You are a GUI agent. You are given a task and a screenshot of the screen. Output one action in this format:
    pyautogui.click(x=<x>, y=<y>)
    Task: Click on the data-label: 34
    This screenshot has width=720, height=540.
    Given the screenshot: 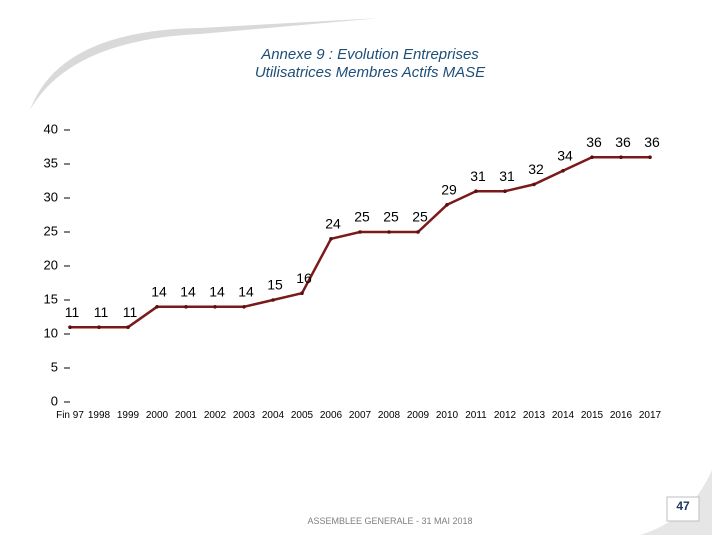 What is the action you would take?
    pyautogui.click(x=565, y=156)
    